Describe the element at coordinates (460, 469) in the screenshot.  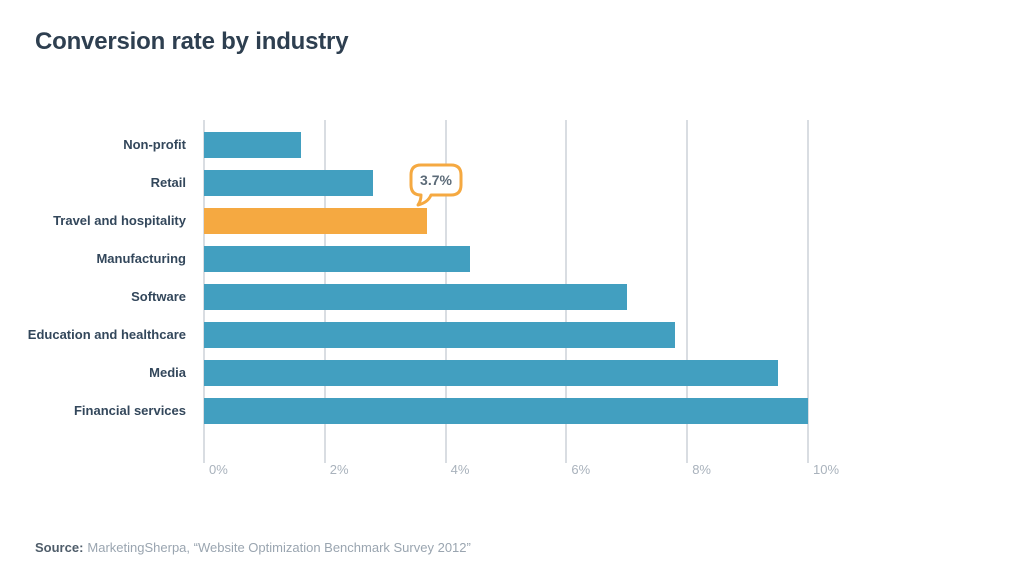
I see `x-tick-label: 4%` at that location.